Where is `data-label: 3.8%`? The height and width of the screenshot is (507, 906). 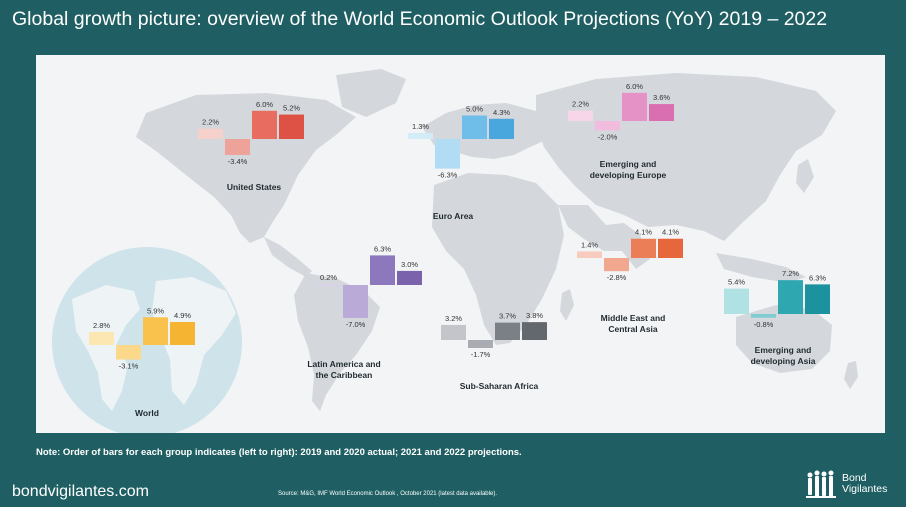 data-label: 3.8% is located at coordinates (534, 315).